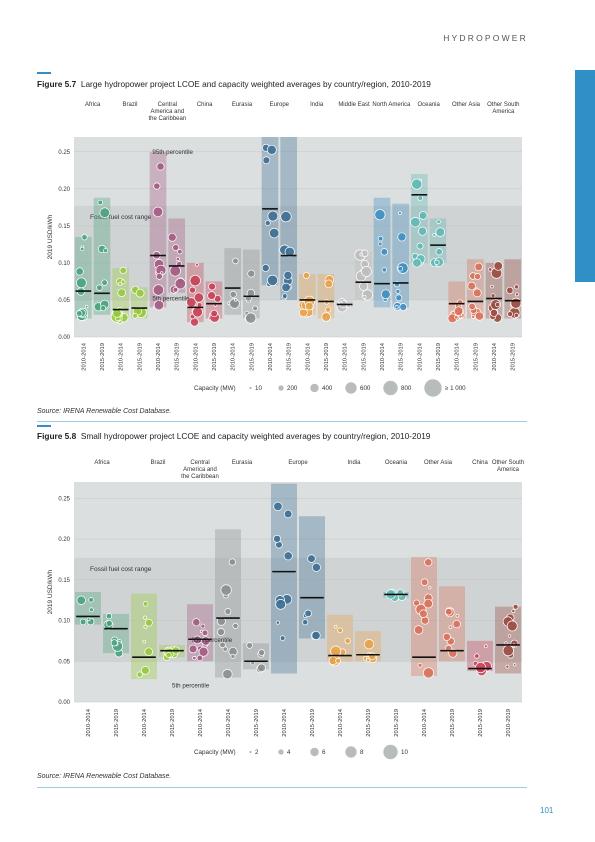 This screenshot has width=595, height=842. Describe the element at coordinates (199, 463) in the screenshot. I see `region-label: Central` at that location.